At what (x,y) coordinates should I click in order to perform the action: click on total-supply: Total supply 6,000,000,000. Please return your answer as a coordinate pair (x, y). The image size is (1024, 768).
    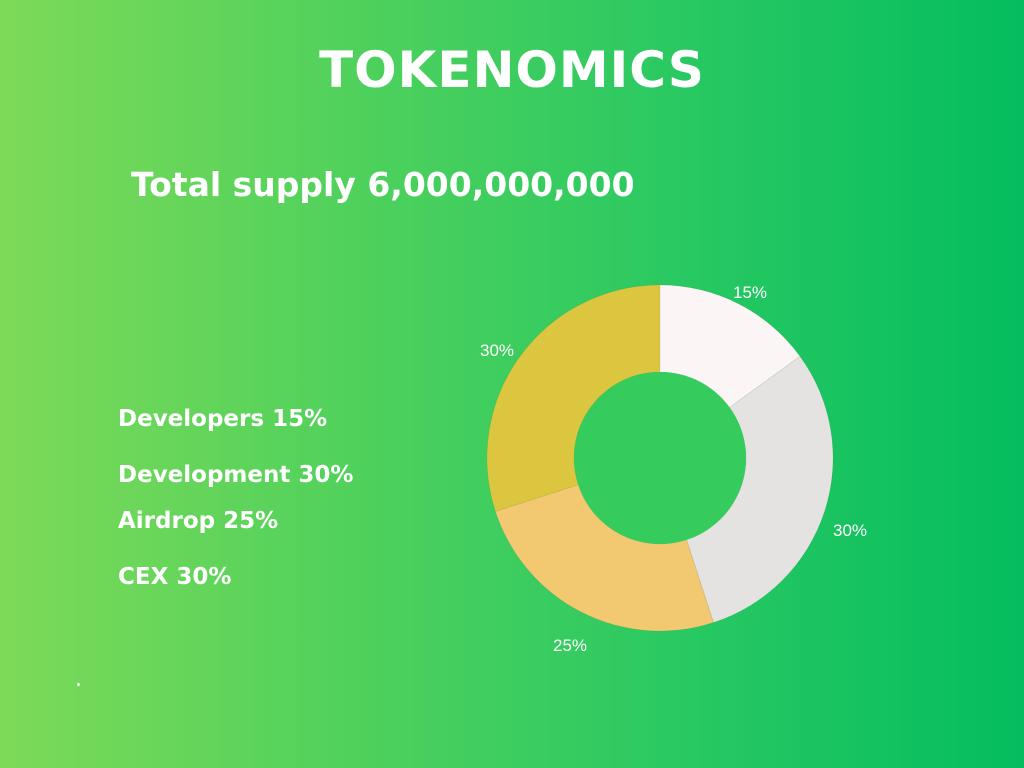
    Looking at the image, I should click on (383, 184).